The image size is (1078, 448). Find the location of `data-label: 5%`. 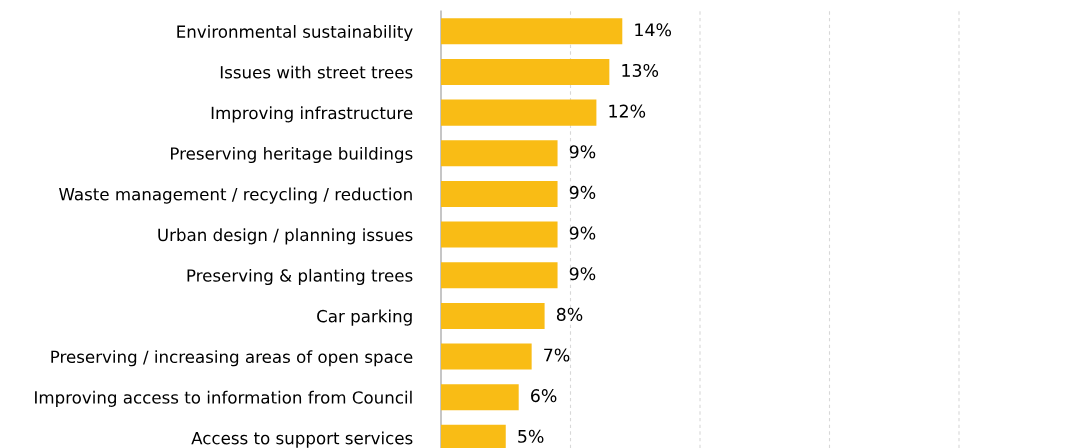

data-label: 5% is located at coordinates (531, 436).